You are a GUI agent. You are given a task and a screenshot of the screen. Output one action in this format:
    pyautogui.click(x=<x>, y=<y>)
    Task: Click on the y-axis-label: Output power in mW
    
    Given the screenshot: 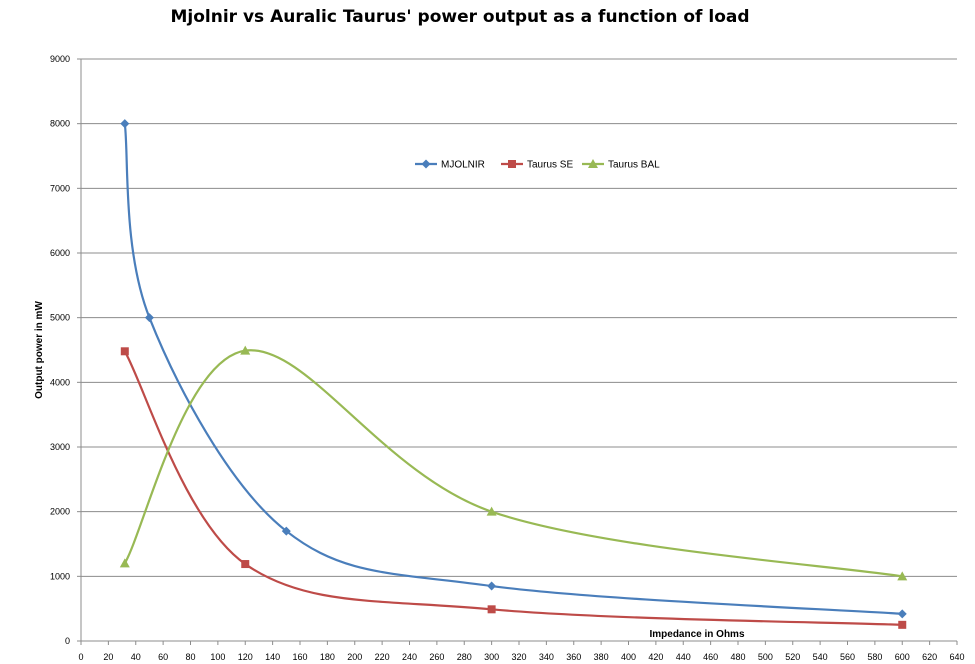 What is the action you would take?
    pyautogui.click(x=39, y=350)
    